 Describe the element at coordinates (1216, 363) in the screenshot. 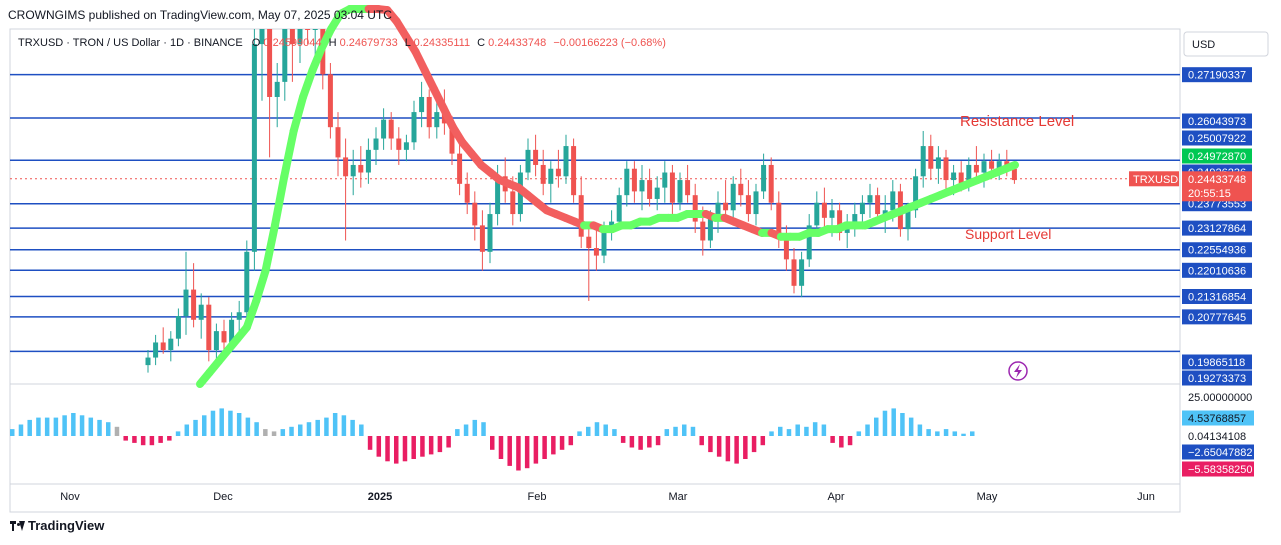

I see `price-tag-label: 0.19865118` at that location.